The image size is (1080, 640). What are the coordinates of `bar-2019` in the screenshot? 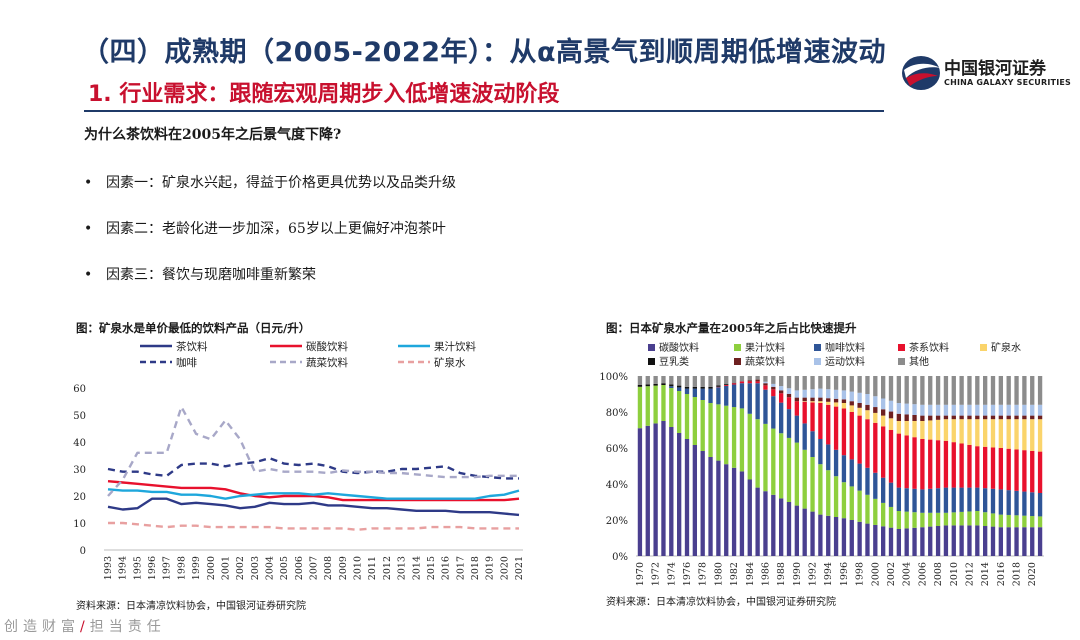 It's located at (1024, 466).